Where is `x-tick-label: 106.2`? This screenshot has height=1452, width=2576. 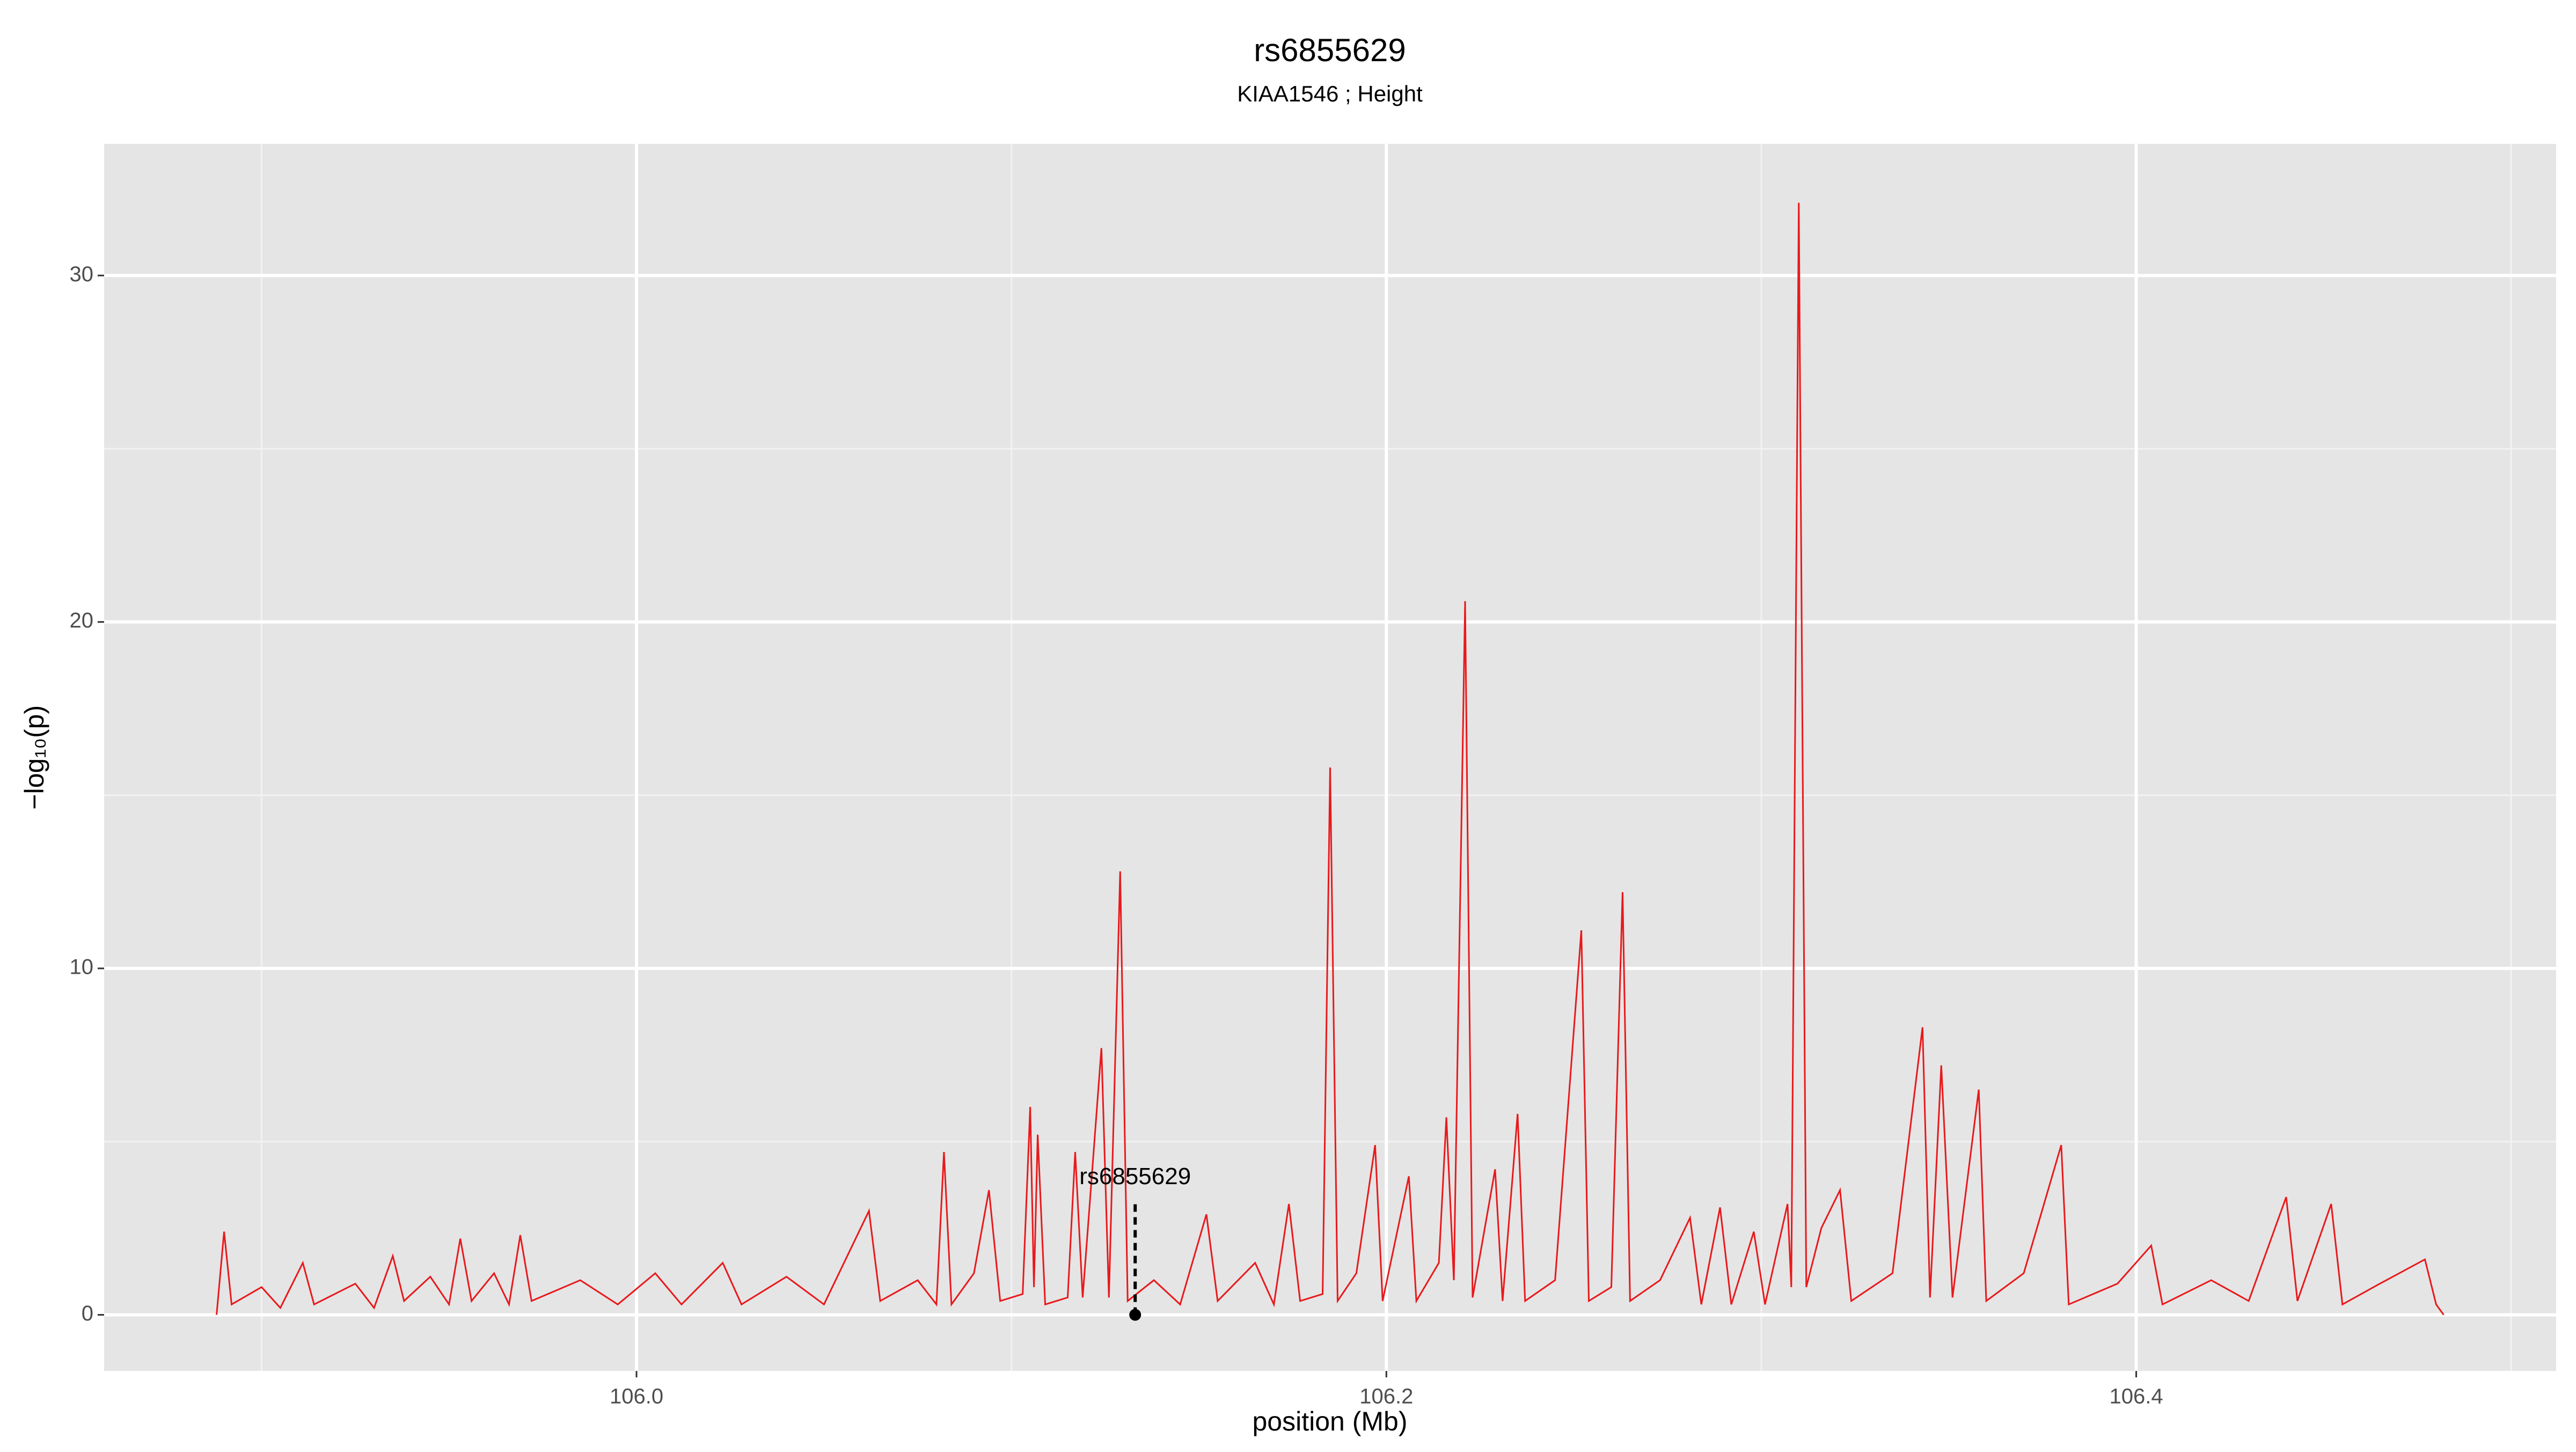 x-tick-label: 106.2 is located at coordinates (1386, 1397).